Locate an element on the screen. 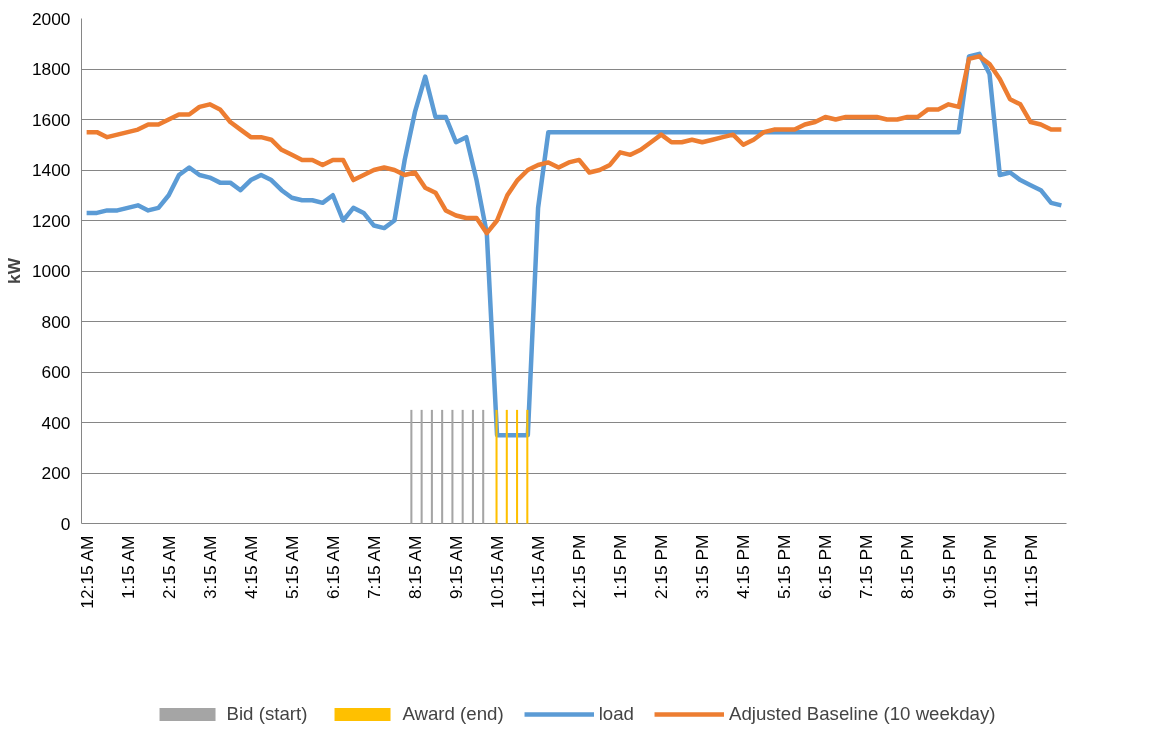 This screenshot has height=755, width=1151. x-tick-label: 4:15 PM is located at coordinates (743, 567).